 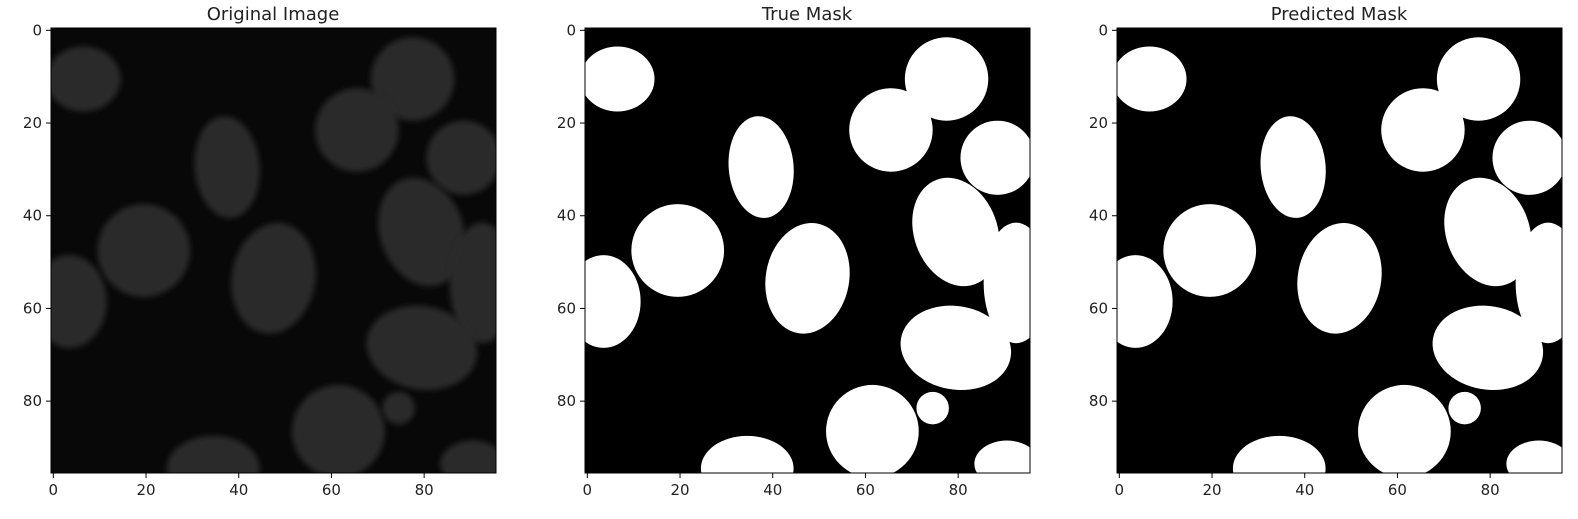 What do you see at coordinates (807, 14) in the screenshot?
I see `panel-title: True Mask` at bounding box center [807, 14].